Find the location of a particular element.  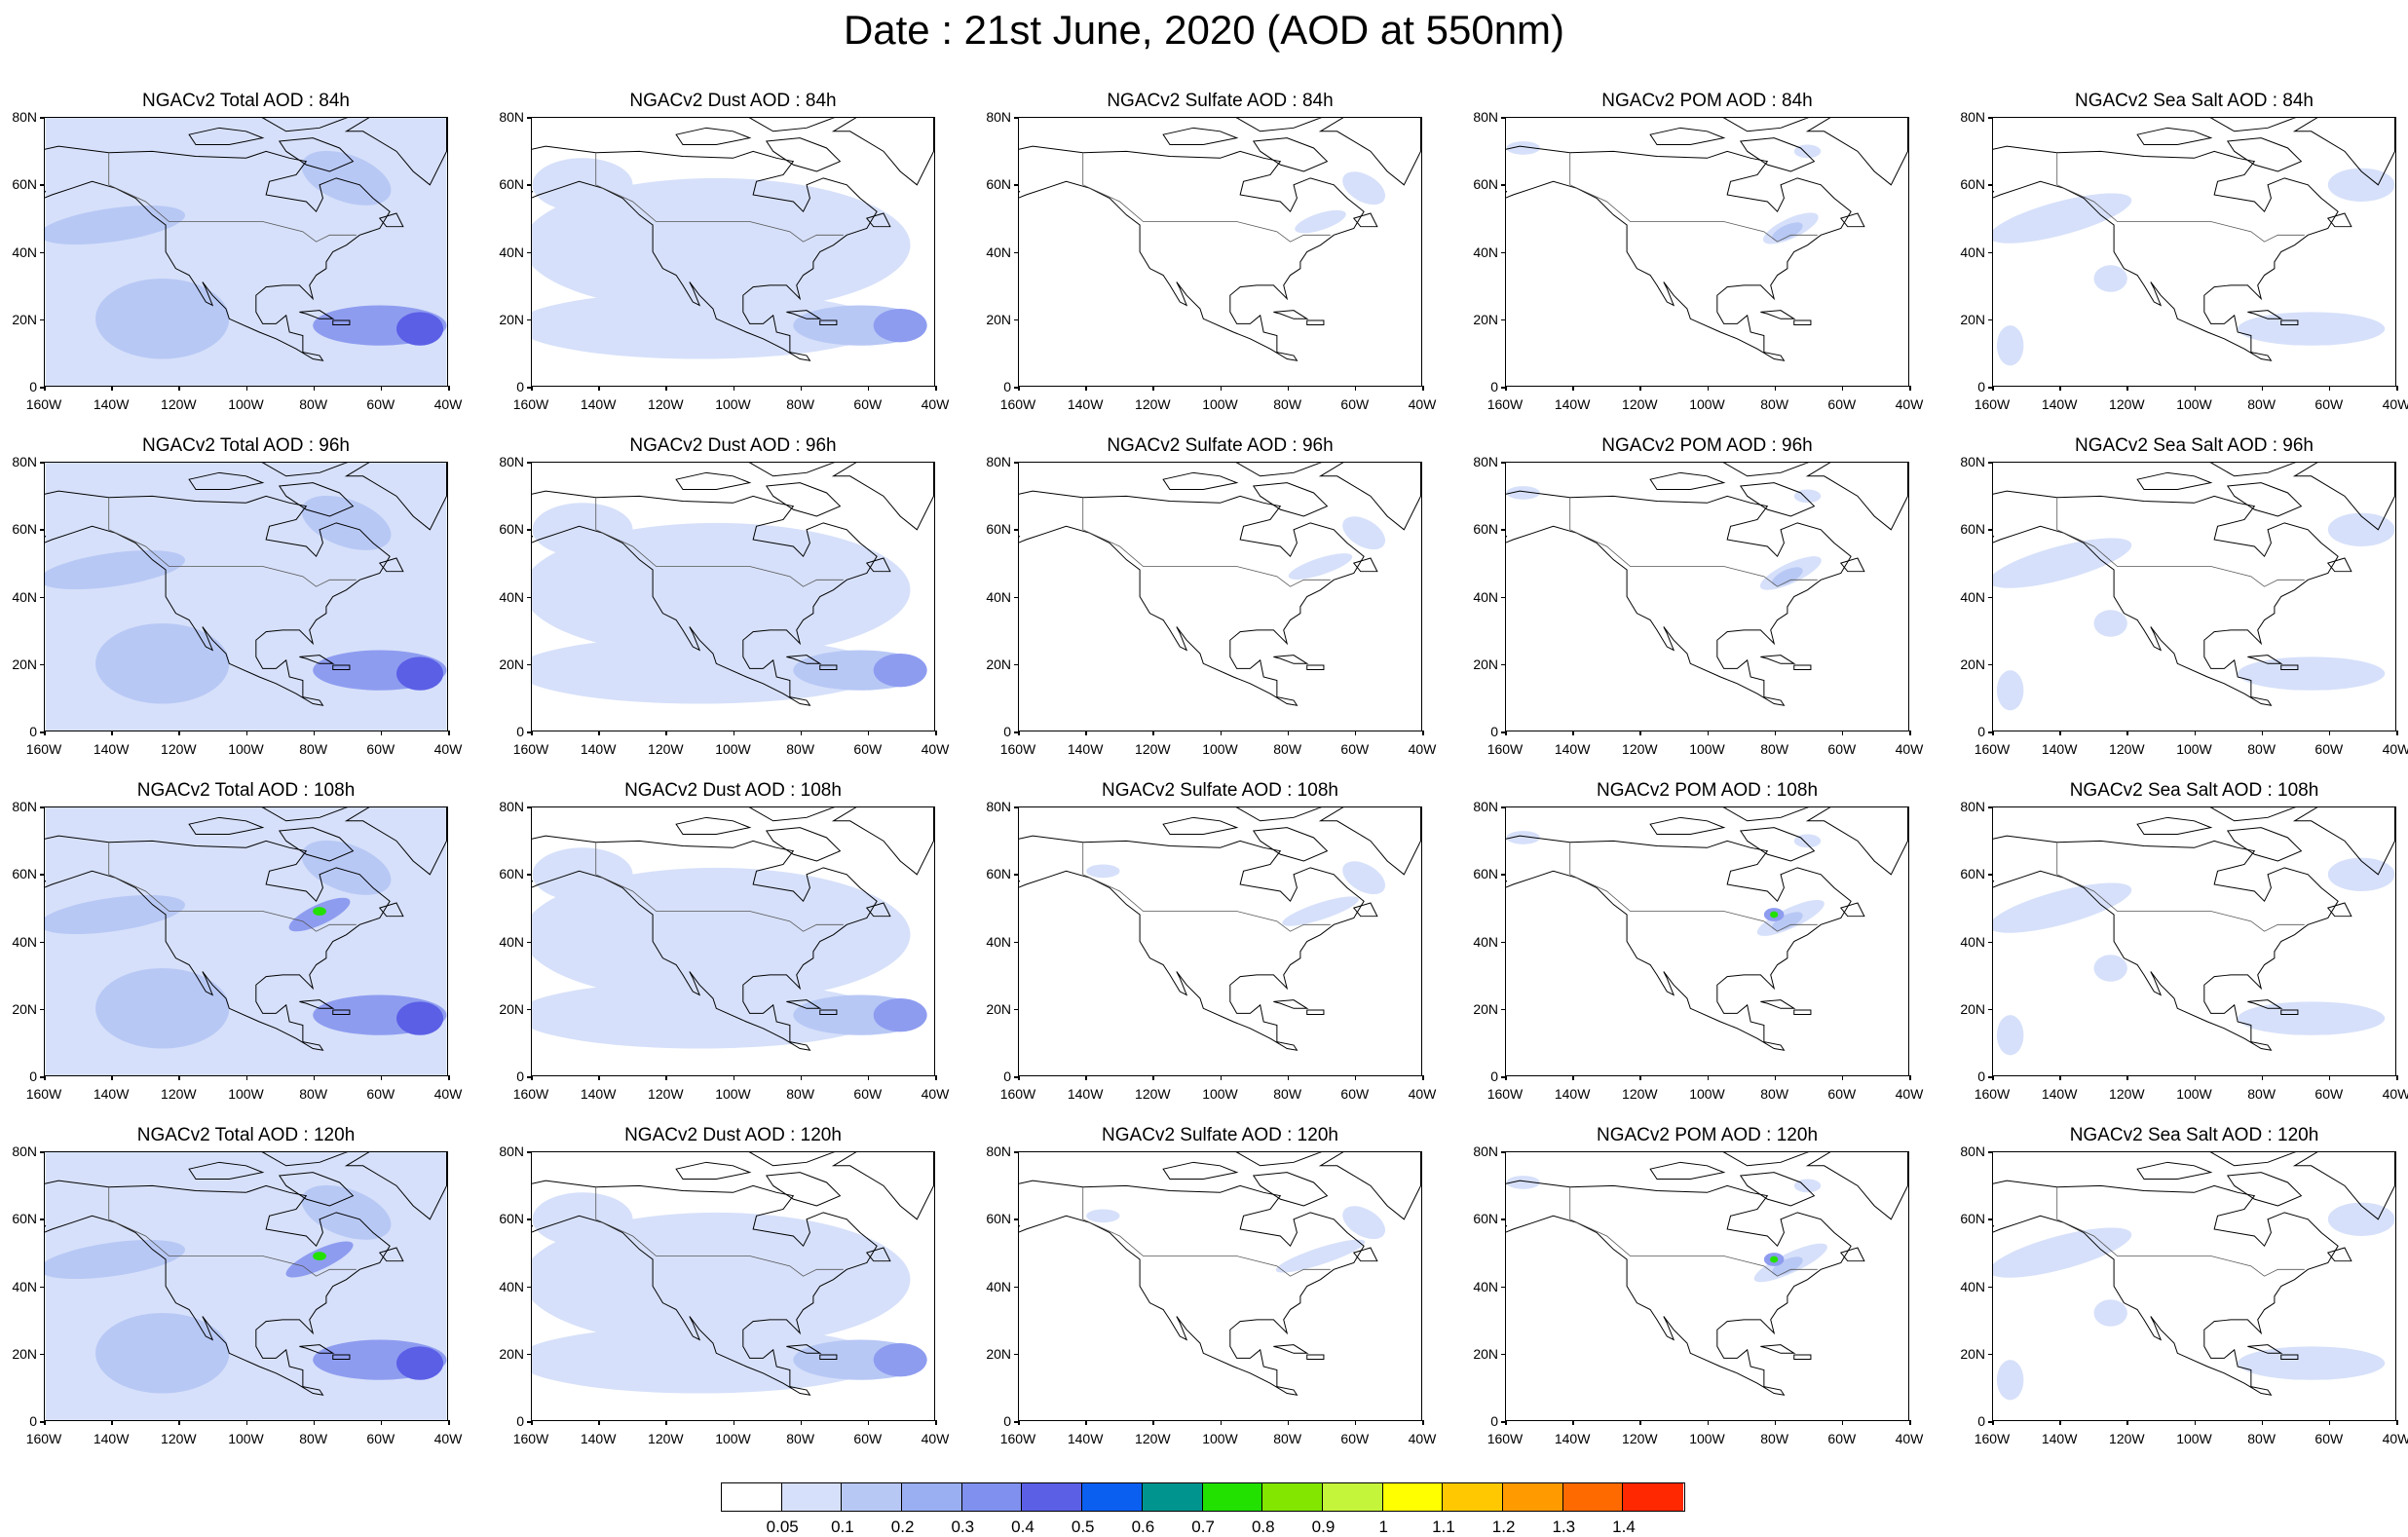

colorbar-label: 0.1 is located at coordinates (842, 1527).